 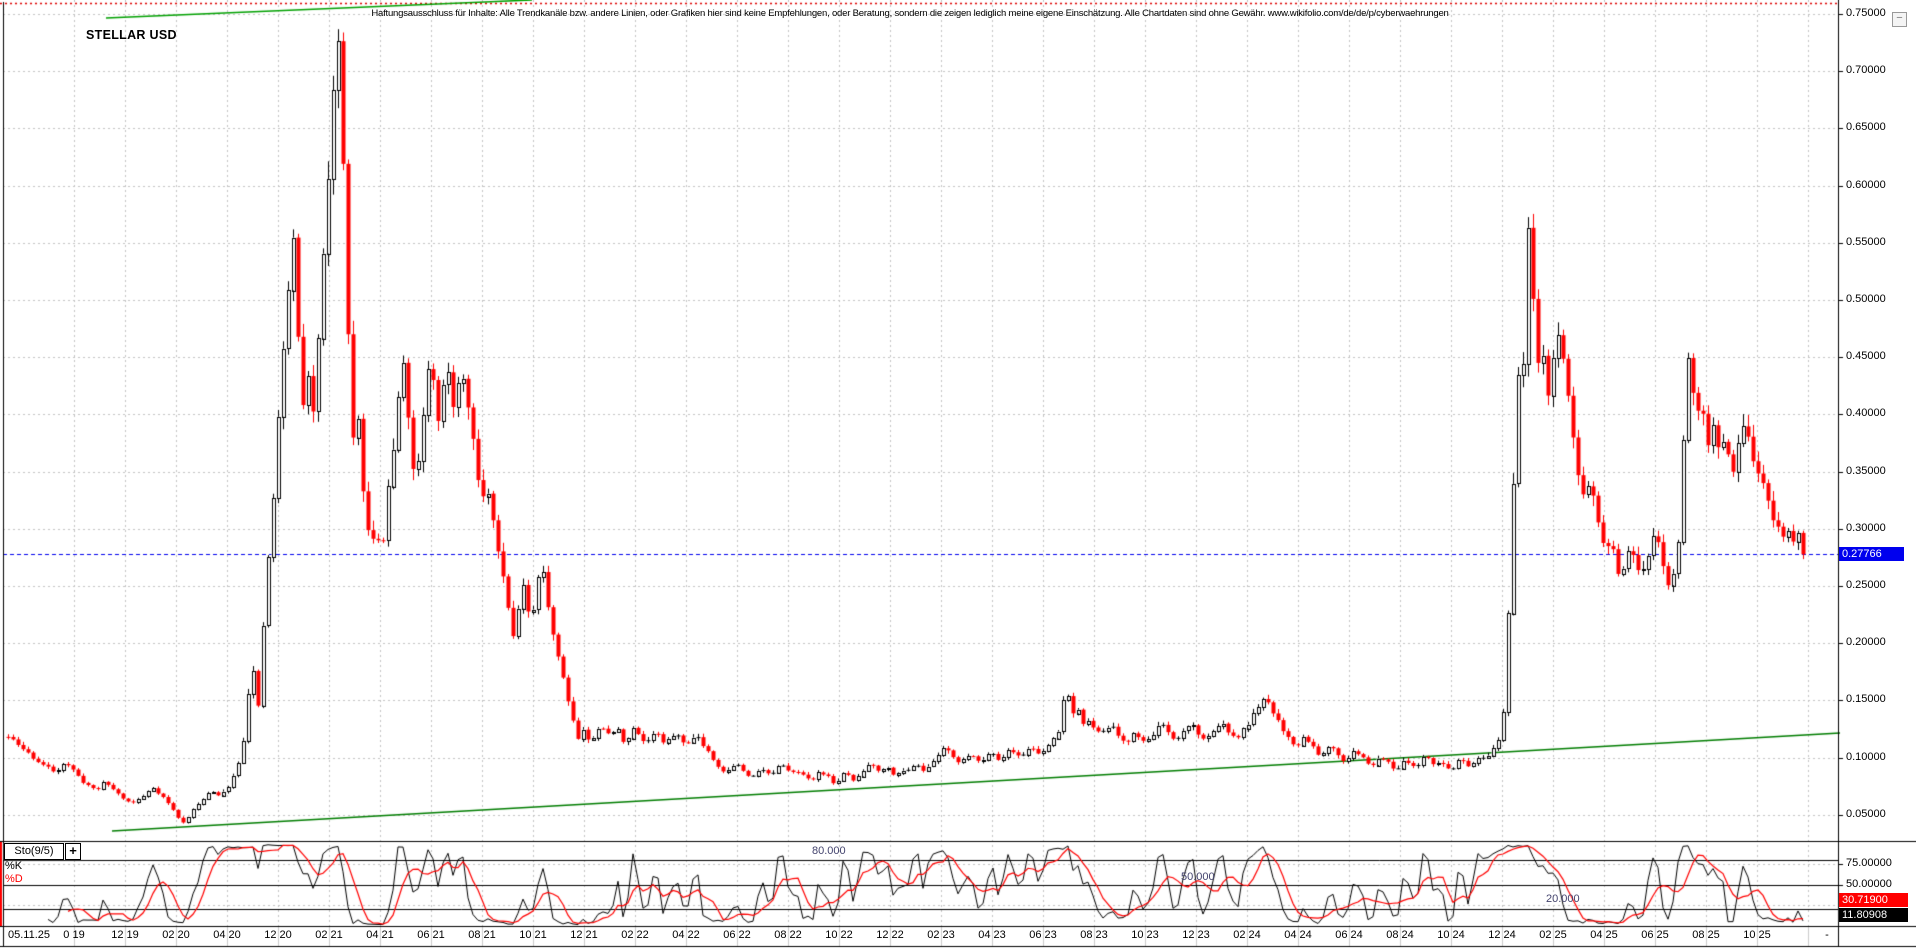 What do you see at coordinates (1655, 935) in the screenshot?
I see `x-axis-label: 06 25` at bounding box center [1655, 935].